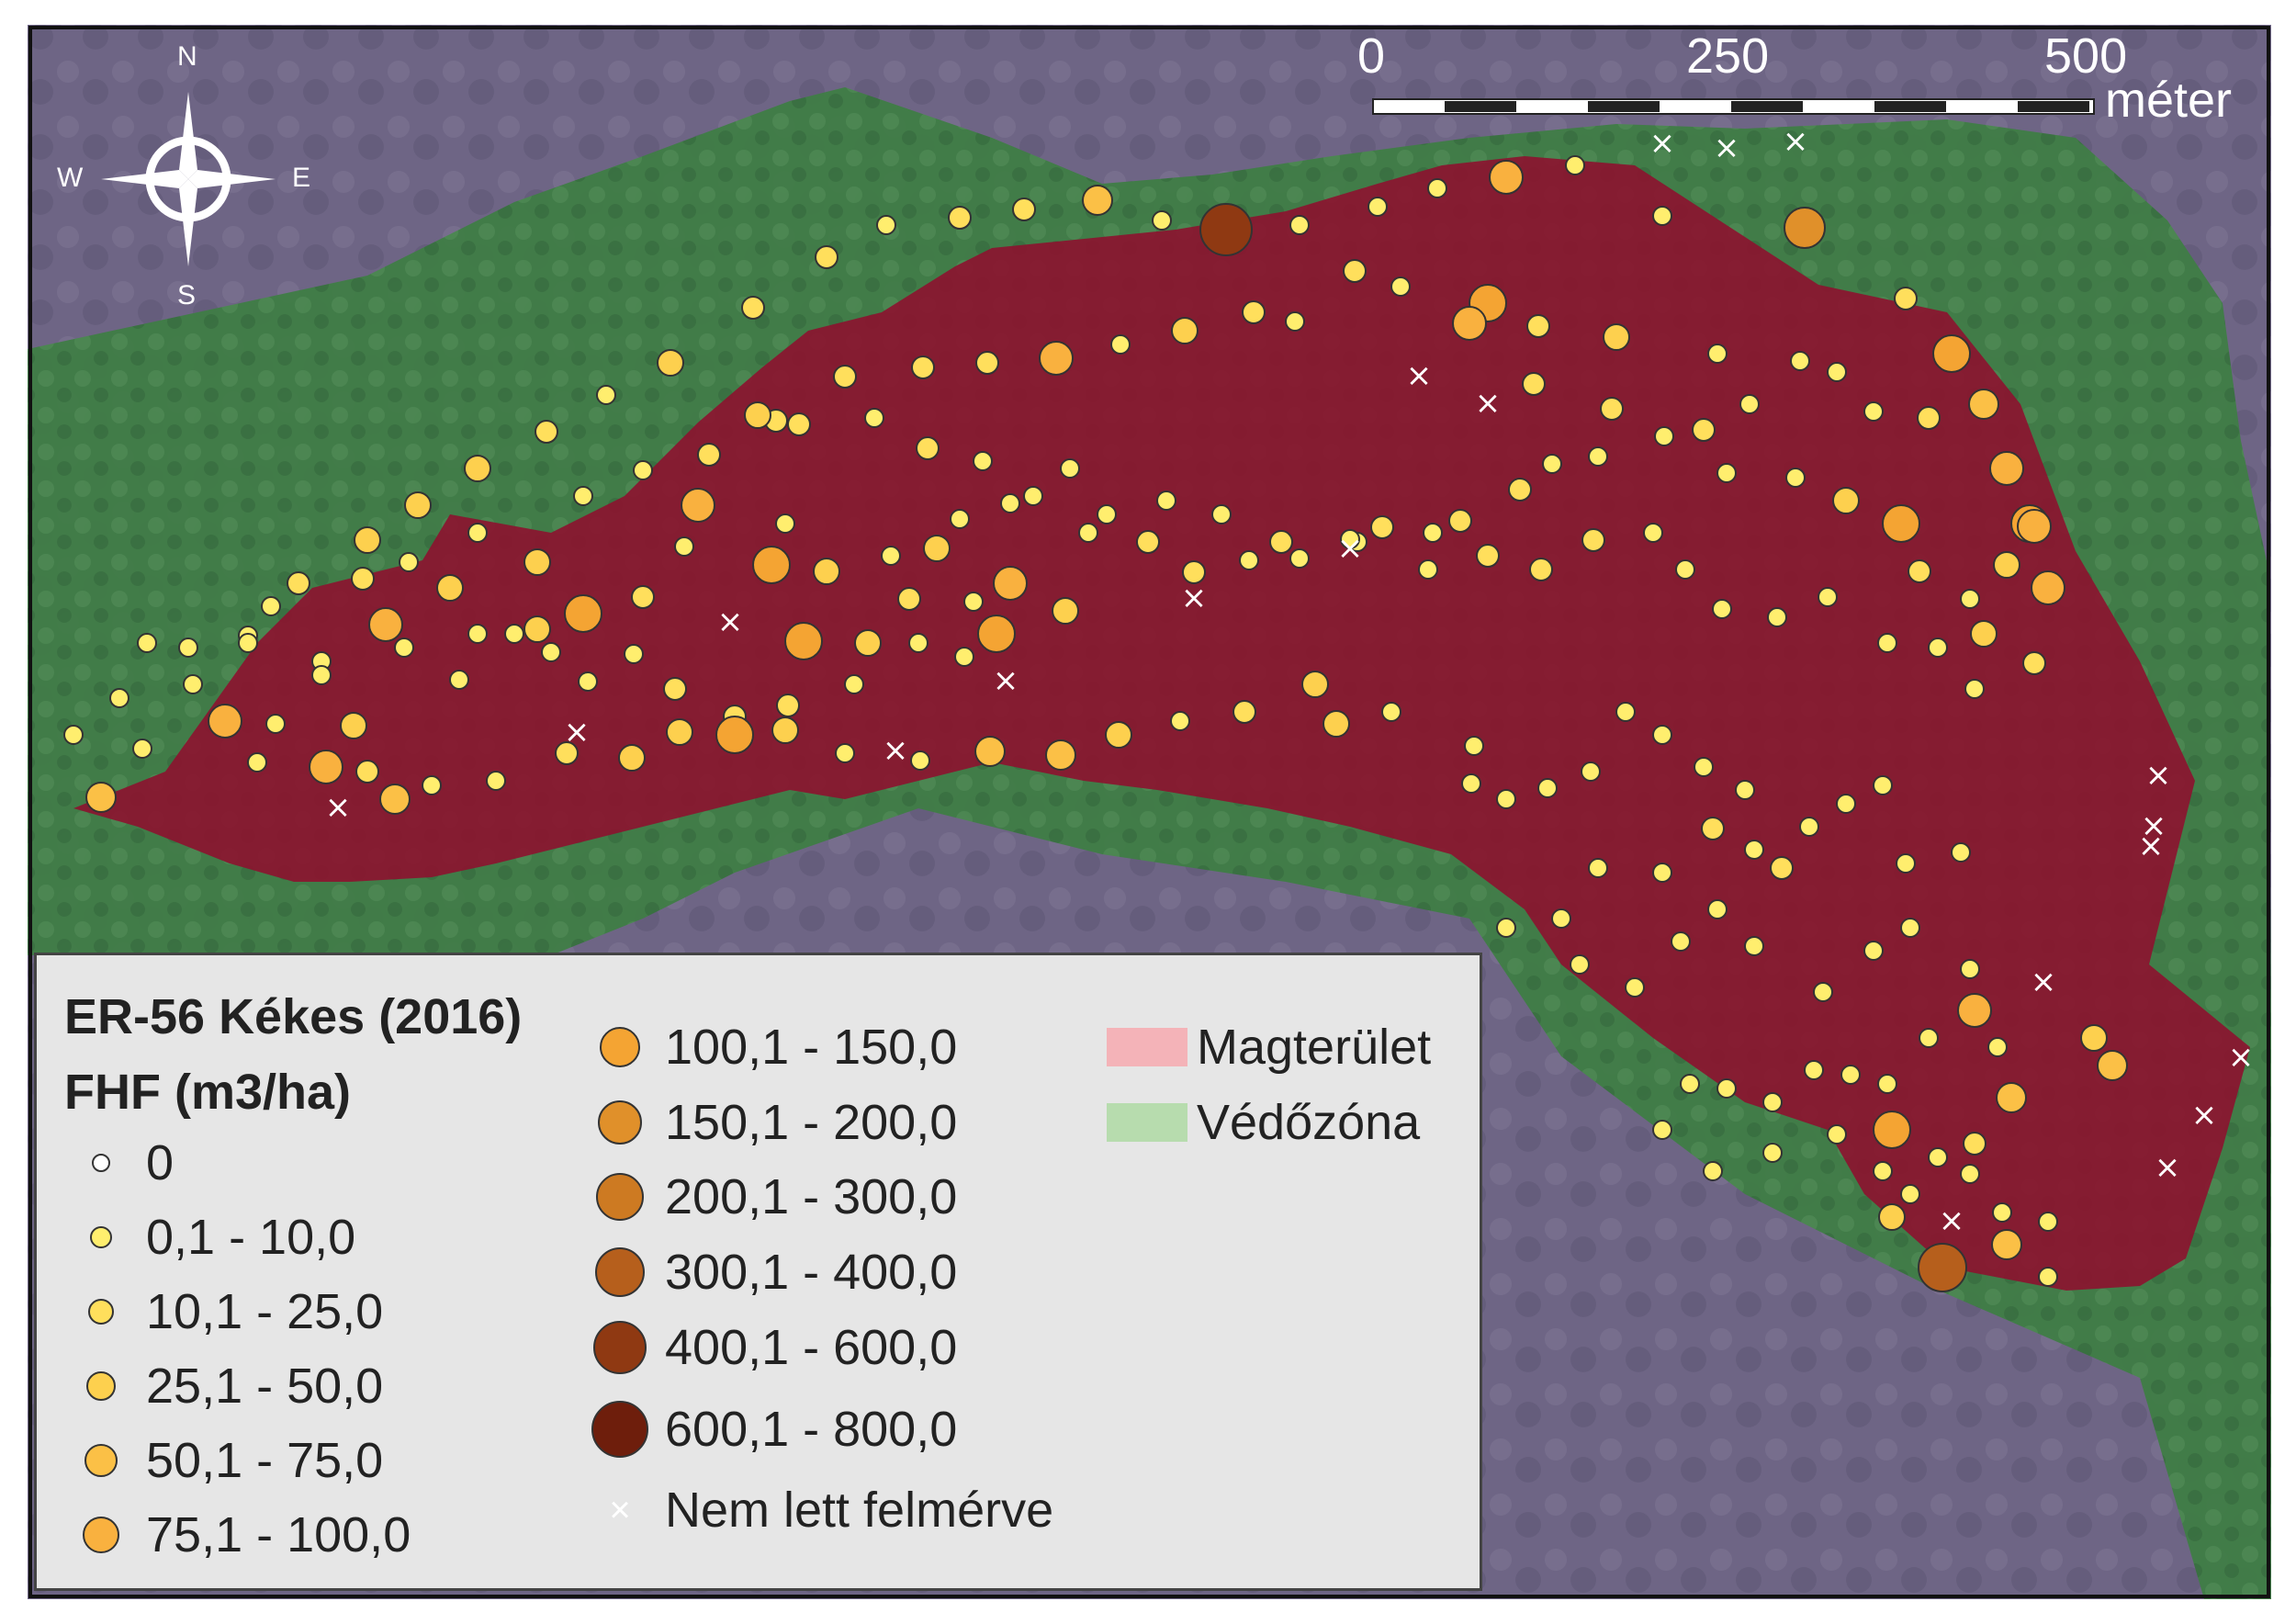  What do you see at coordinates (226, 1460) in the screenshot?
I see `legend-class-4: 50,1 - 75,0` at bounding box center [226, 1460].